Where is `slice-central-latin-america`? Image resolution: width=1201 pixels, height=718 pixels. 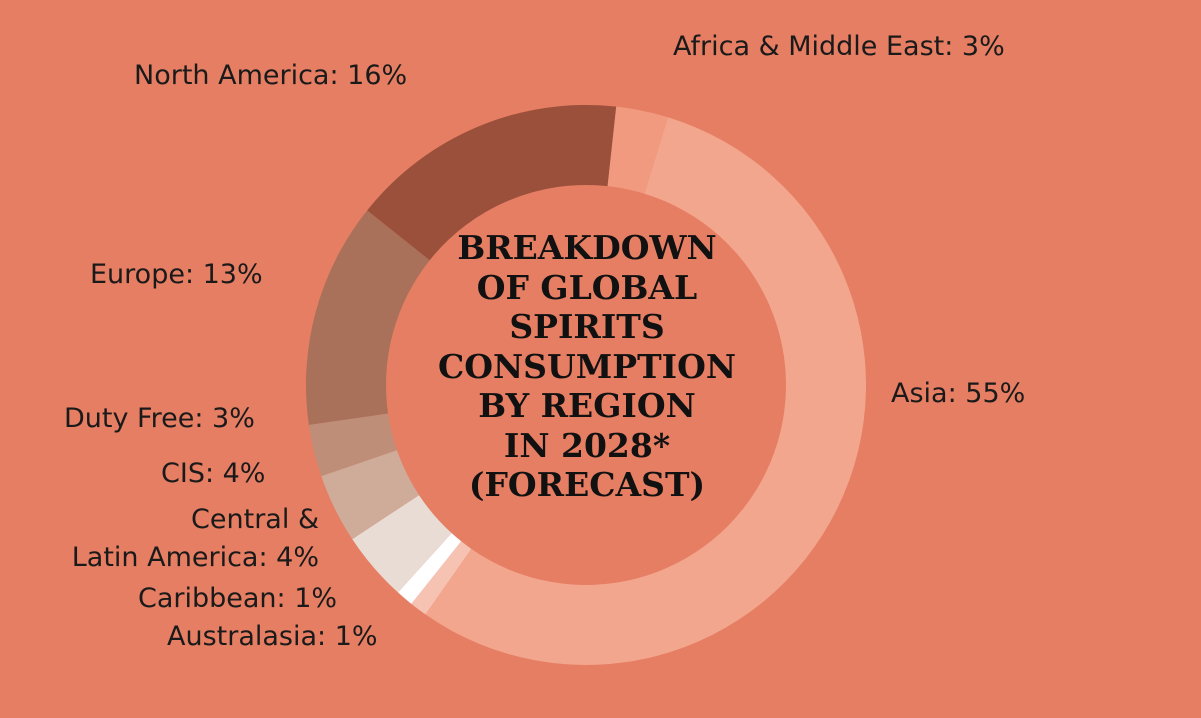 slice-central-latin-america is located at coordinates (402, 544).